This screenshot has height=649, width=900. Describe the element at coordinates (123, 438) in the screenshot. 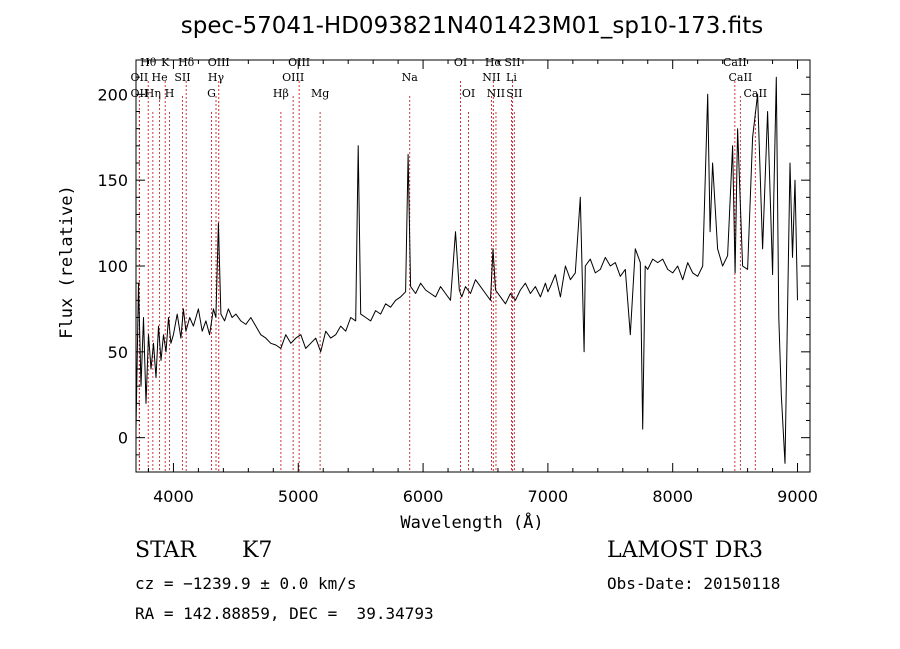

I see `y-tick-label: 0` at that location.